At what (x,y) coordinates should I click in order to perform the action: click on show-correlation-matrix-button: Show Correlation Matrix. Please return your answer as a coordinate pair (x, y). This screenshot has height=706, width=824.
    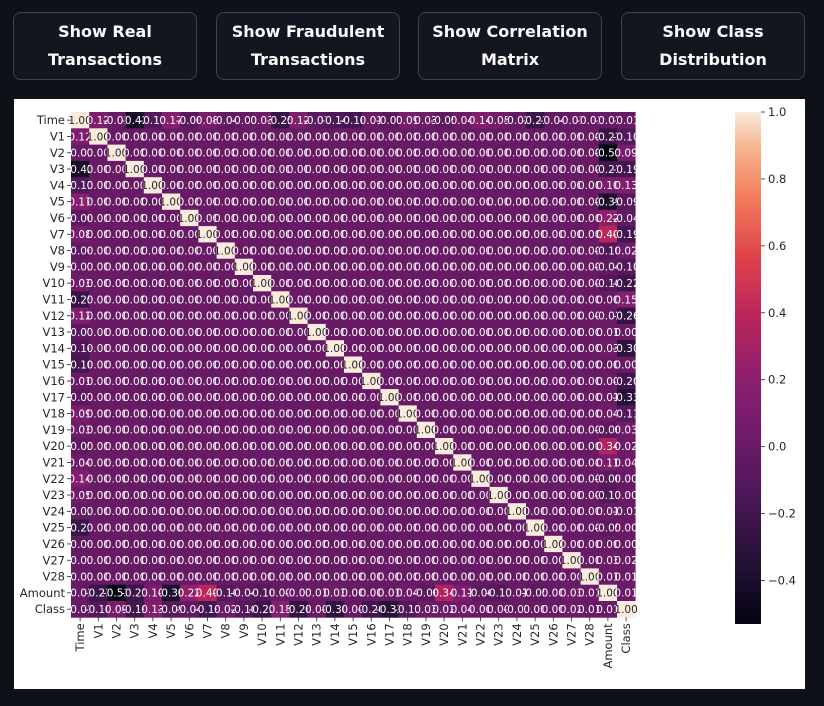
    Looking at the image, I should click on (510, 46).